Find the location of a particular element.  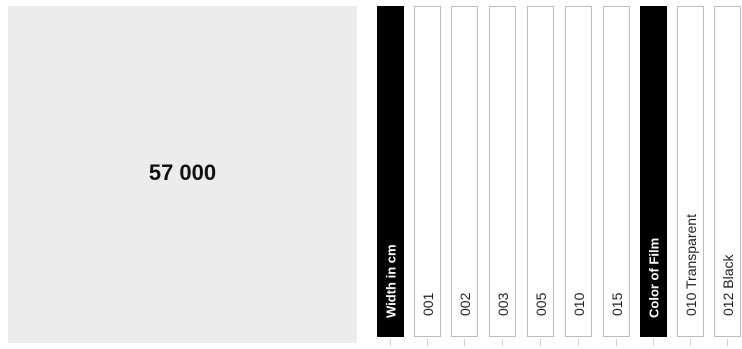

width-option-label: 002 is located at coordinates (464, 304).